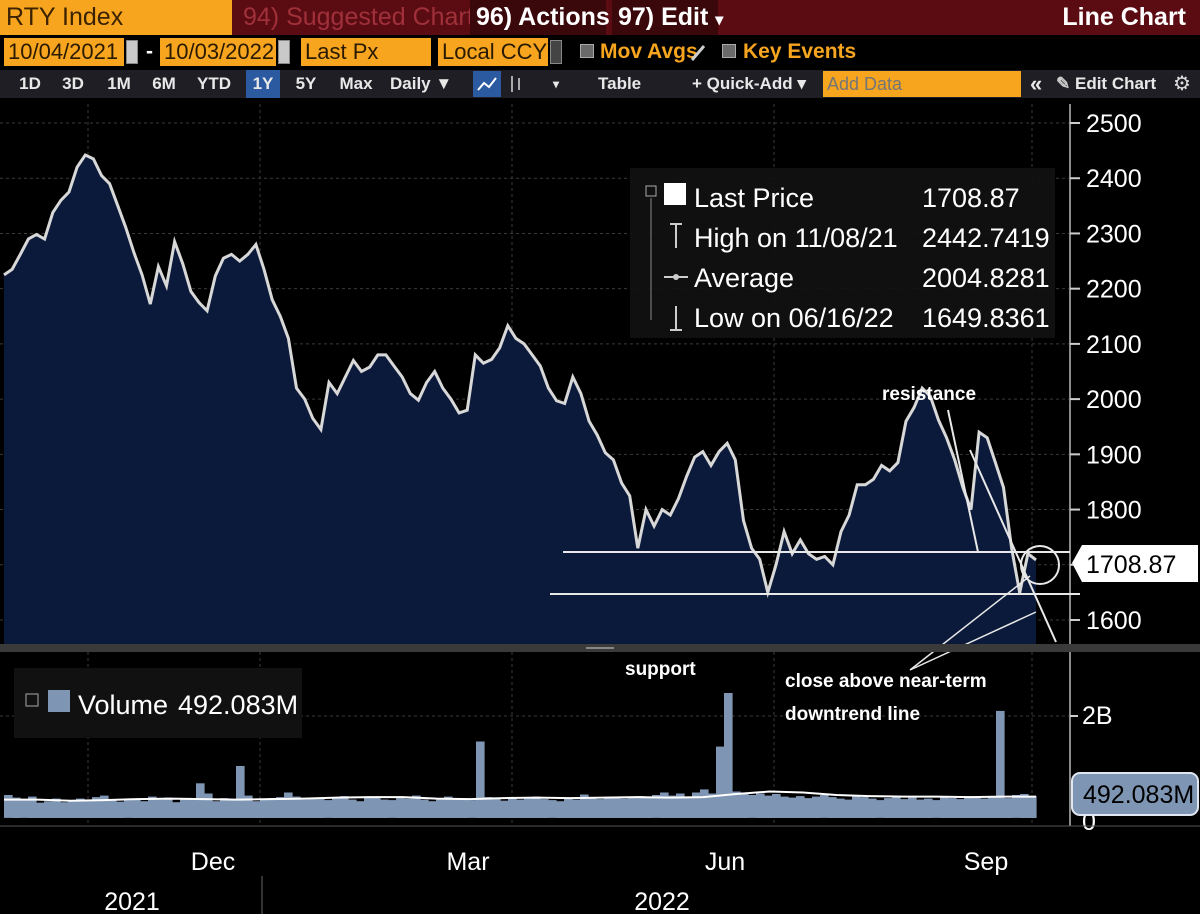 This screenshot has width=1200, height=914. What do you see at coordinates (587, 51) in the screenshot?
I see `mov-avgs-checkbox` at bounding box center [587, 51].